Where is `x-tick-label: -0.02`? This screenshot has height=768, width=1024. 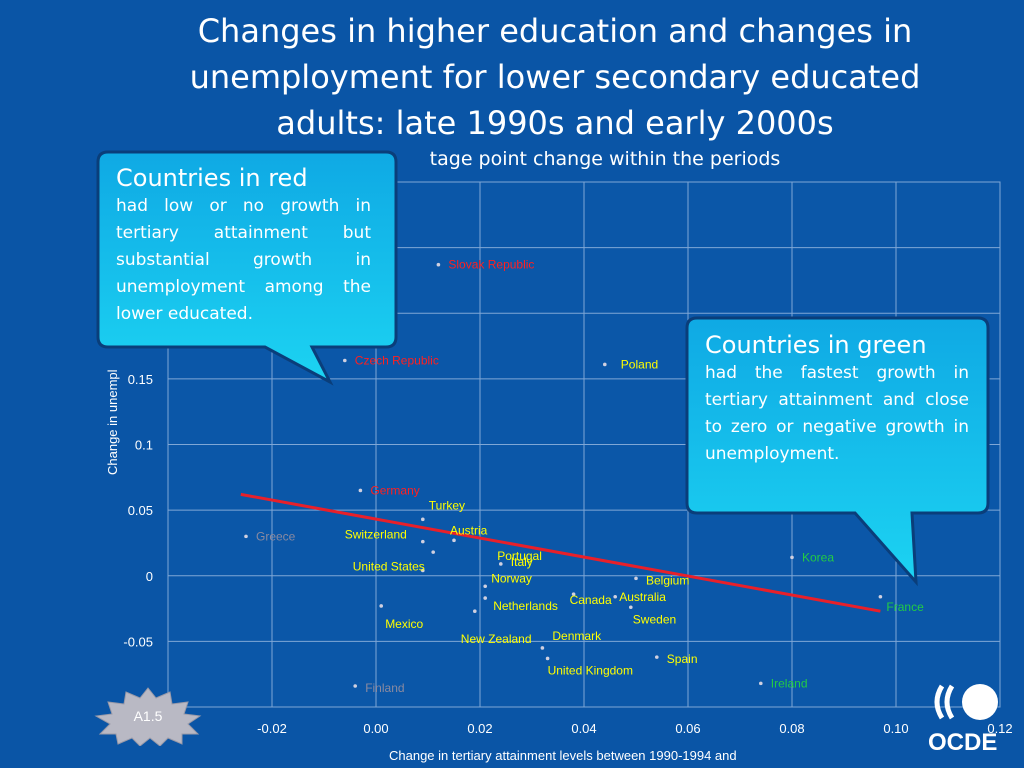 x-tick-label: -0.02 is located at coordinates (272, 728).